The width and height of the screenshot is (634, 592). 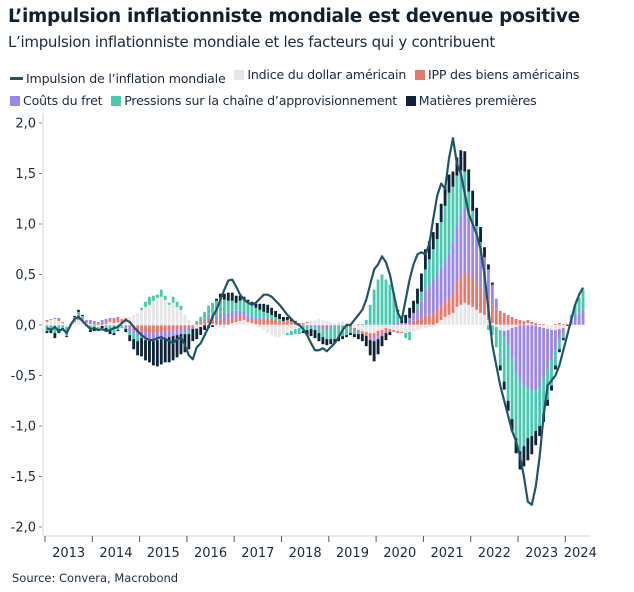 What do you see at coordinates (503, 74) in the screenshot?
I see `legend-label: IPP des biens américains` at bounding box center [503, 74].